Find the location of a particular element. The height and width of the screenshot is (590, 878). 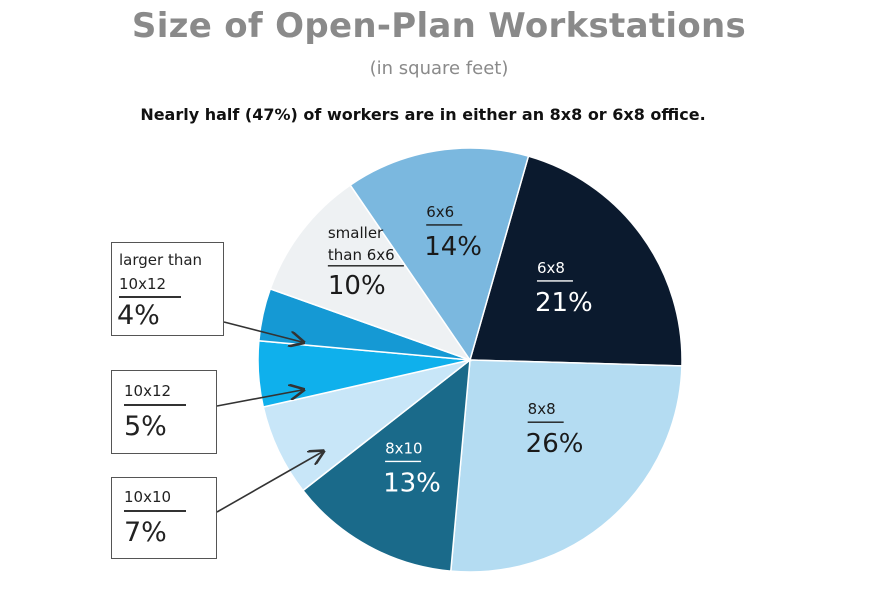

callout-label: 10x10 is located at coordinates (148, 497).